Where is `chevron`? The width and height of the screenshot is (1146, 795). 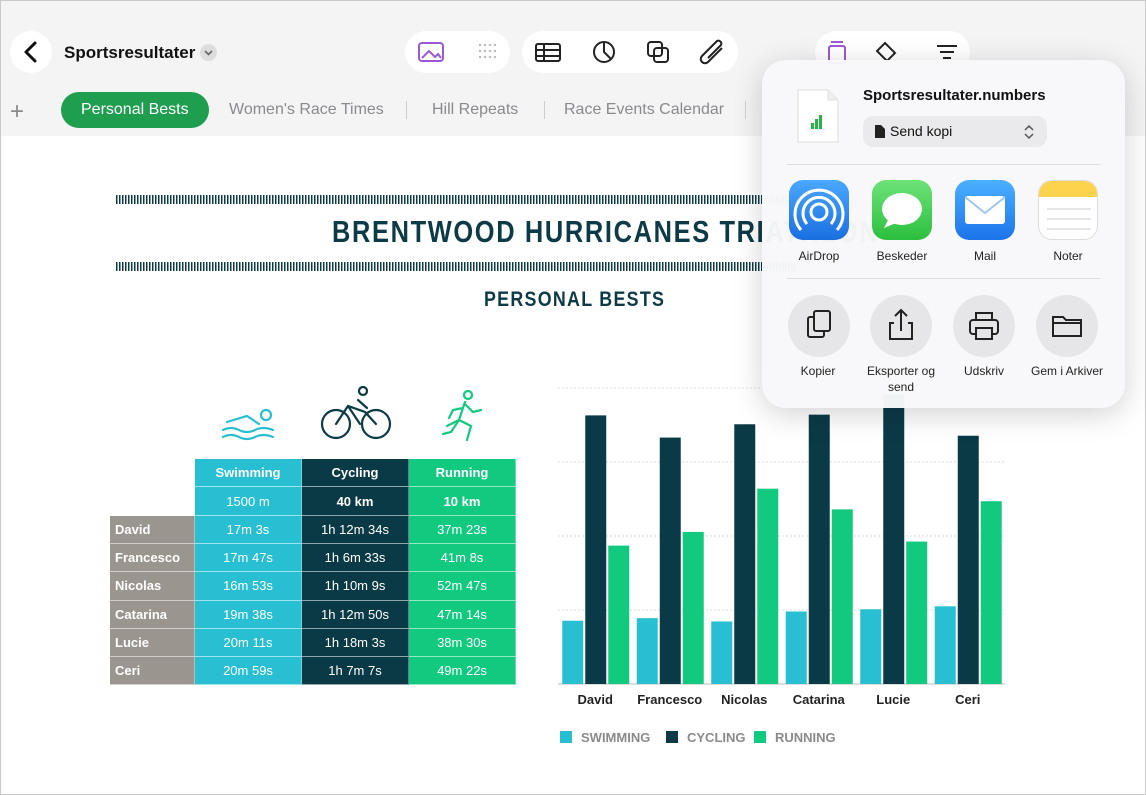
chevron is located at coordinates (208, 53).